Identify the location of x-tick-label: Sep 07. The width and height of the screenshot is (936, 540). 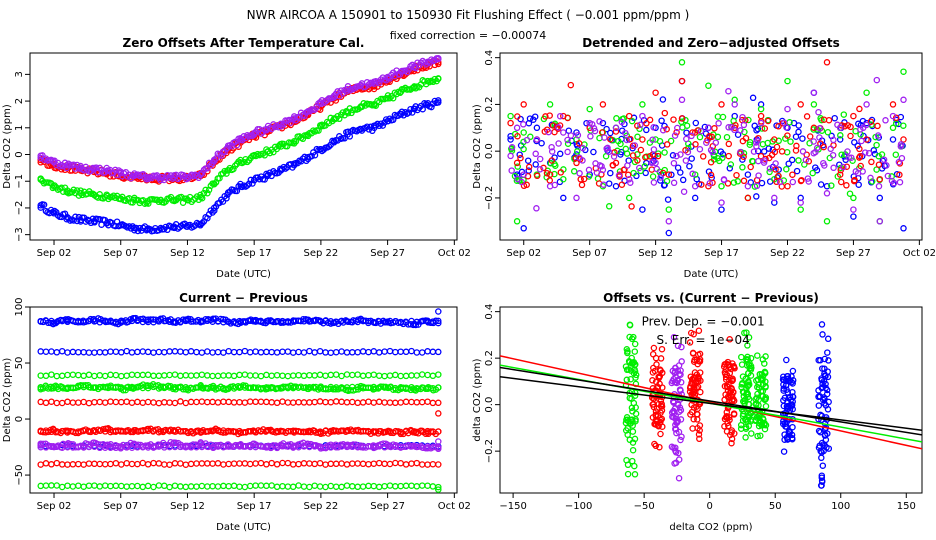
(120, 506).